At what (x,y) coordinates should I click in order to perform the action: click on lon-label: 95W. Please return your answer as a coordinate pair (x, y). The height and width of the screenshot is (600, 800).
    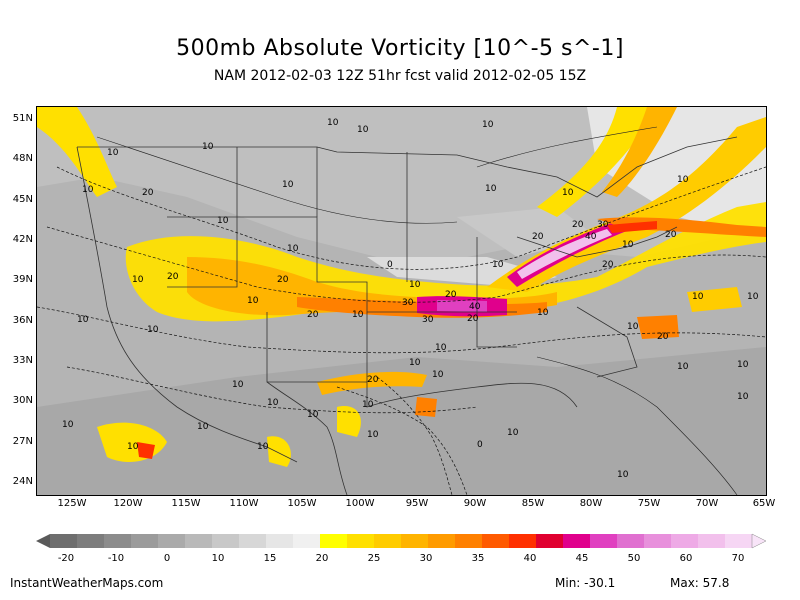
    Looking at the image, I should click on (417, 503).